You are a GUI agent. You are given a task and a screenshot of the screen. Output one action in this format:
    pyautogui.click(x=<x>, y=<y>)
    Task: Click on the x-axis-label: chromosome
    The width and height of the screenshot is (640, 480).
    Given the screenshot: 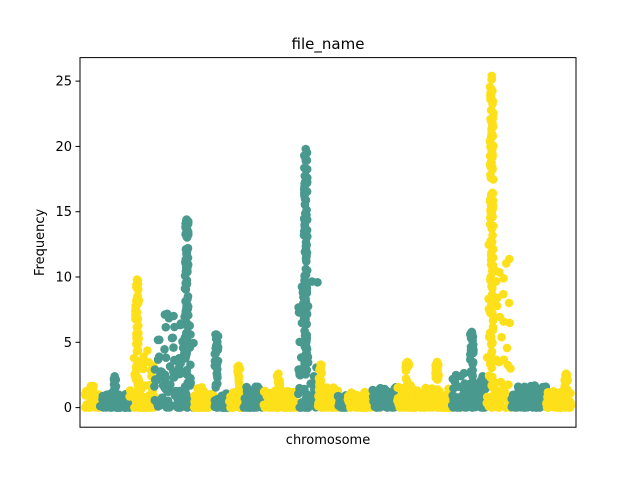 What is the action you would take?
    pyautogui.click(x=328, y=440)
    